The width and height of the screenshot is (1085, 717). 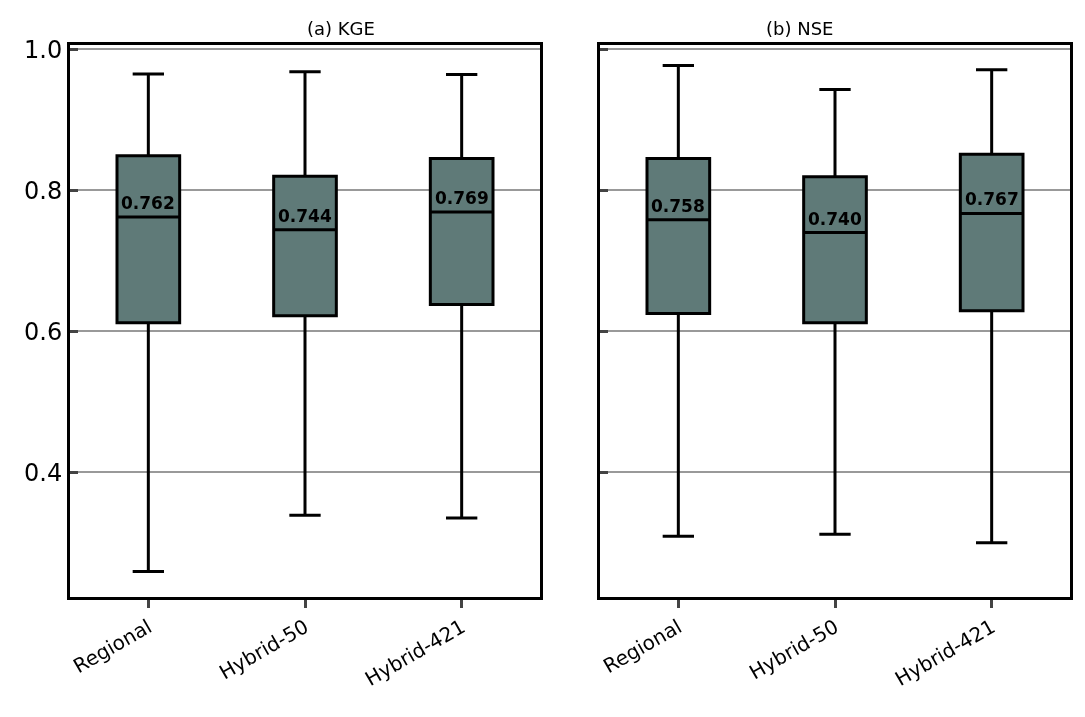 I want to click on chart-title: (a) KGE, so click(x=341, y=28).